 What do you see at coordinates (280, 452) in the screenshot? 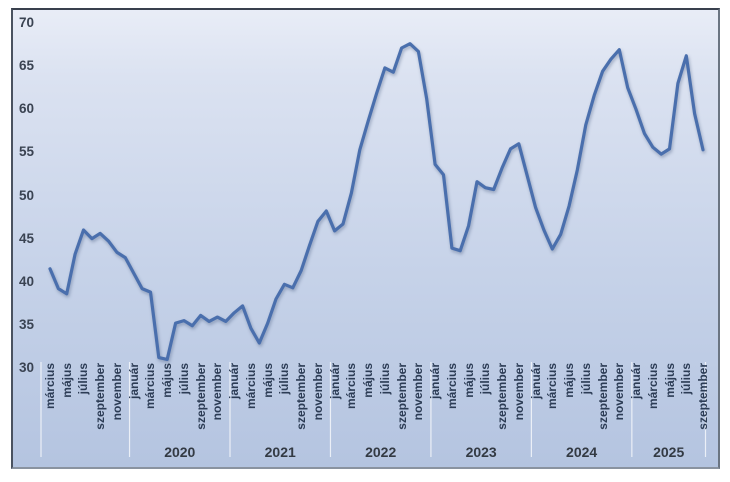
I see `x-axis-year-label: 2021` at bounding box center [280, 452].